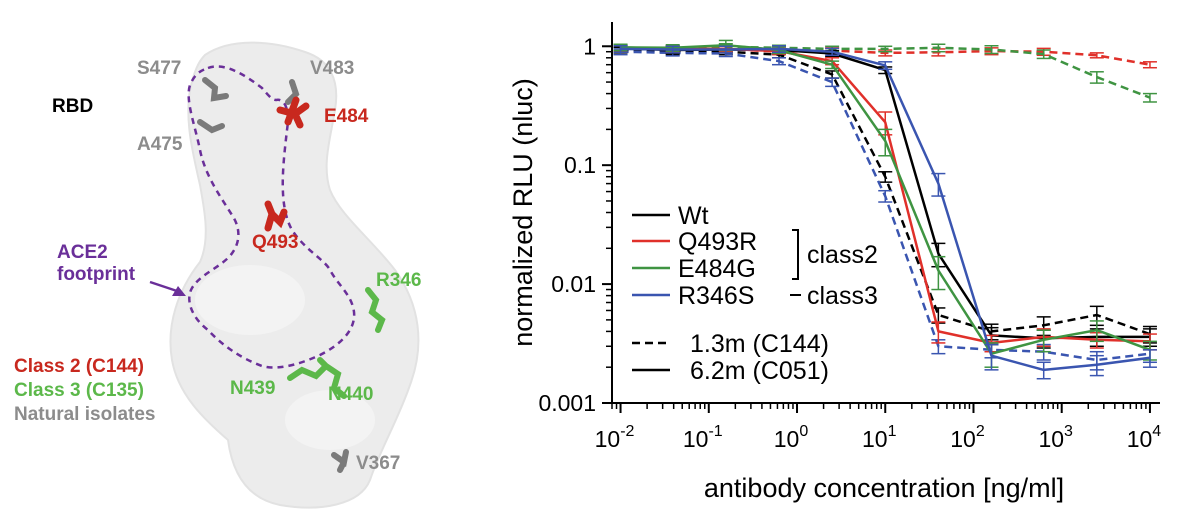  Describe the element at coordinates (159, 68) in the screenshot. I see `label-s477: S477` at that location.